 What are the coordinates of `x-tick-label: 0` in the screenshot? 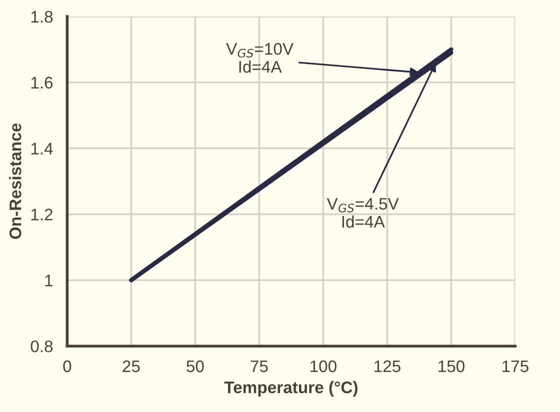 It's located at (67, 366).